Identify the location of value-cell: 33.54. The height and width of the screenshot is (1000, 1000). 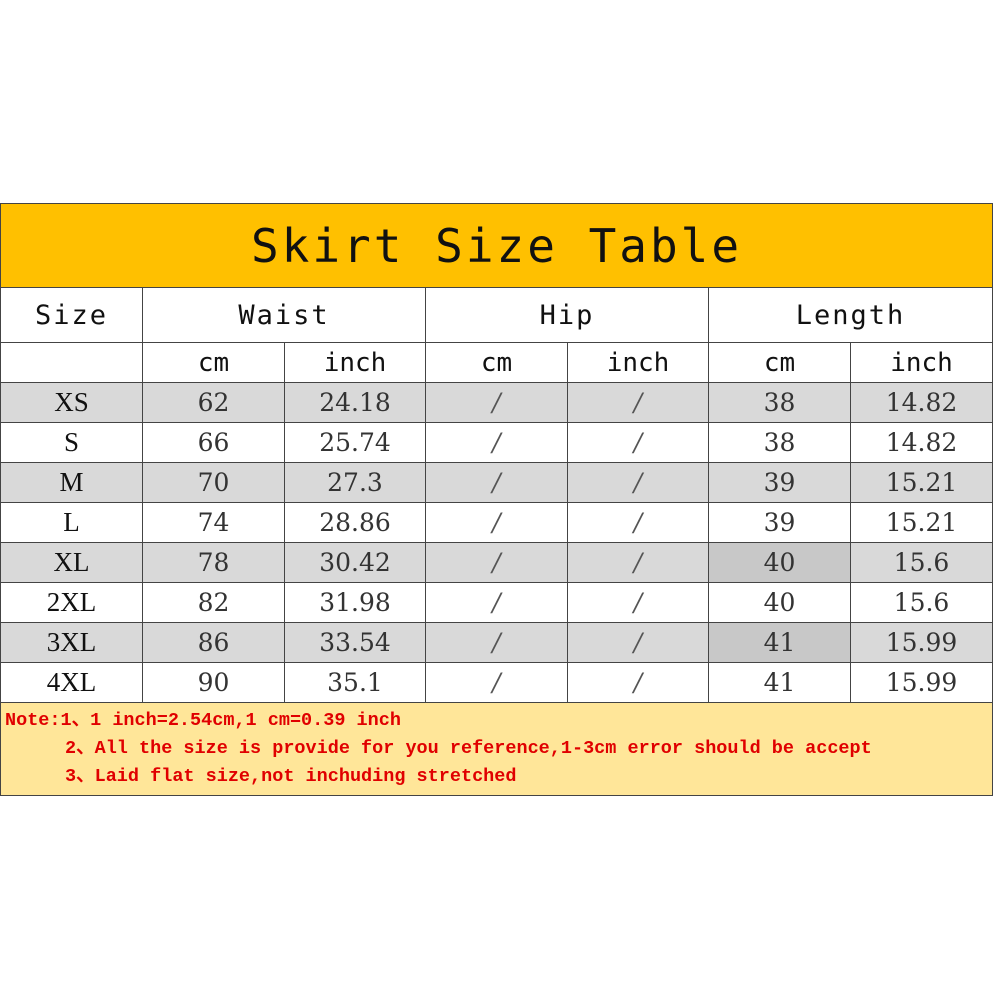
(355, 642).